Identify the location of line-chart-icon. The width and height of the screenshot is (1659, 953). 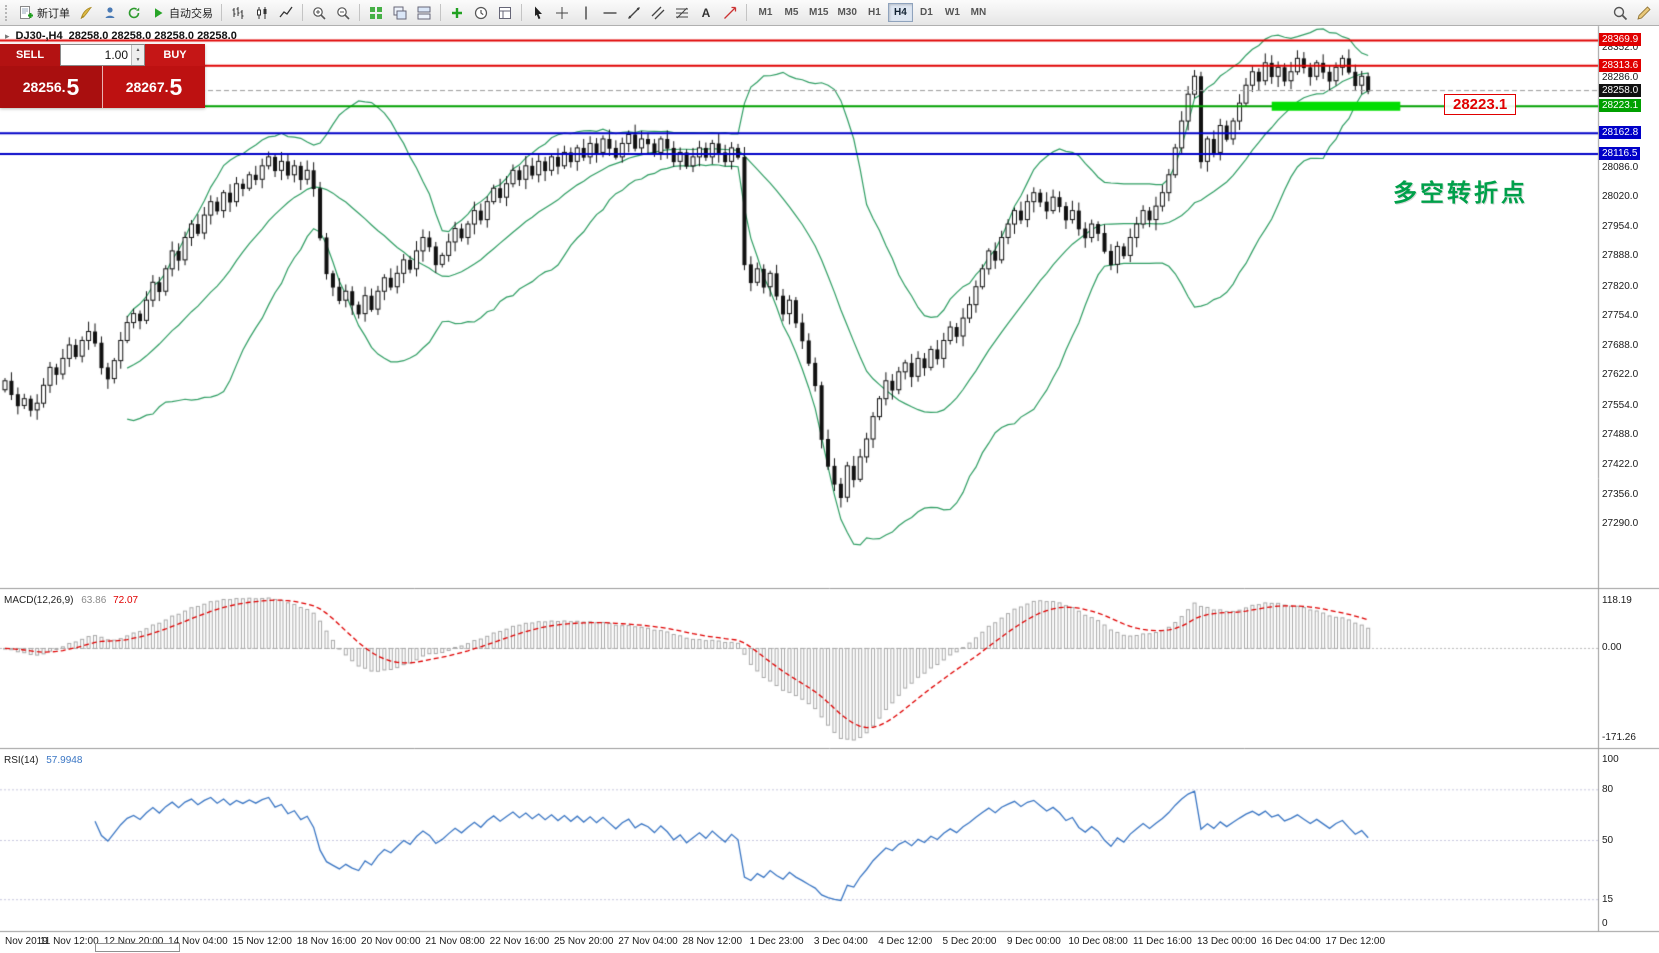
(286, 11).